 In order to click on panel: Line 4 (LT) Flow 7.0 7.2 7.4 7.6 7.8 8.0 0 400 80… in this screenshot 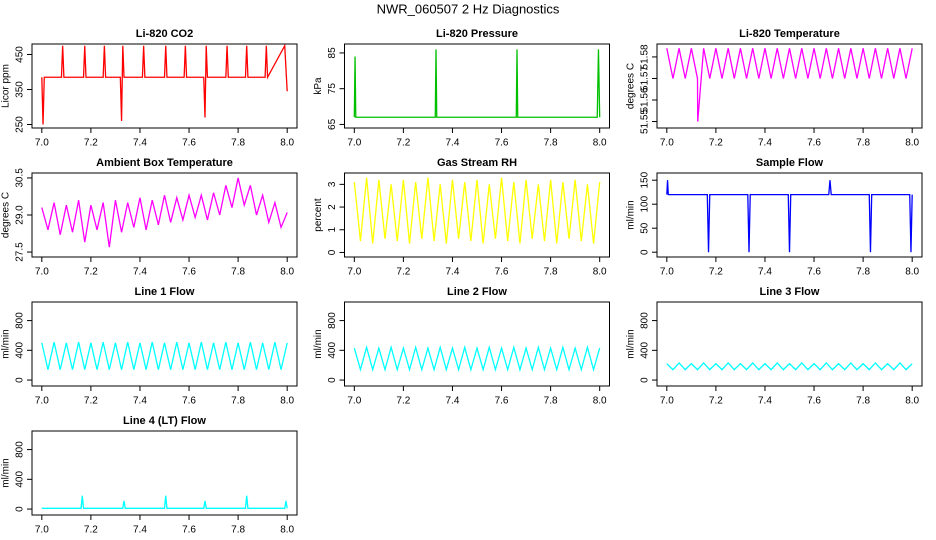, I will do `click(149, 475)`.